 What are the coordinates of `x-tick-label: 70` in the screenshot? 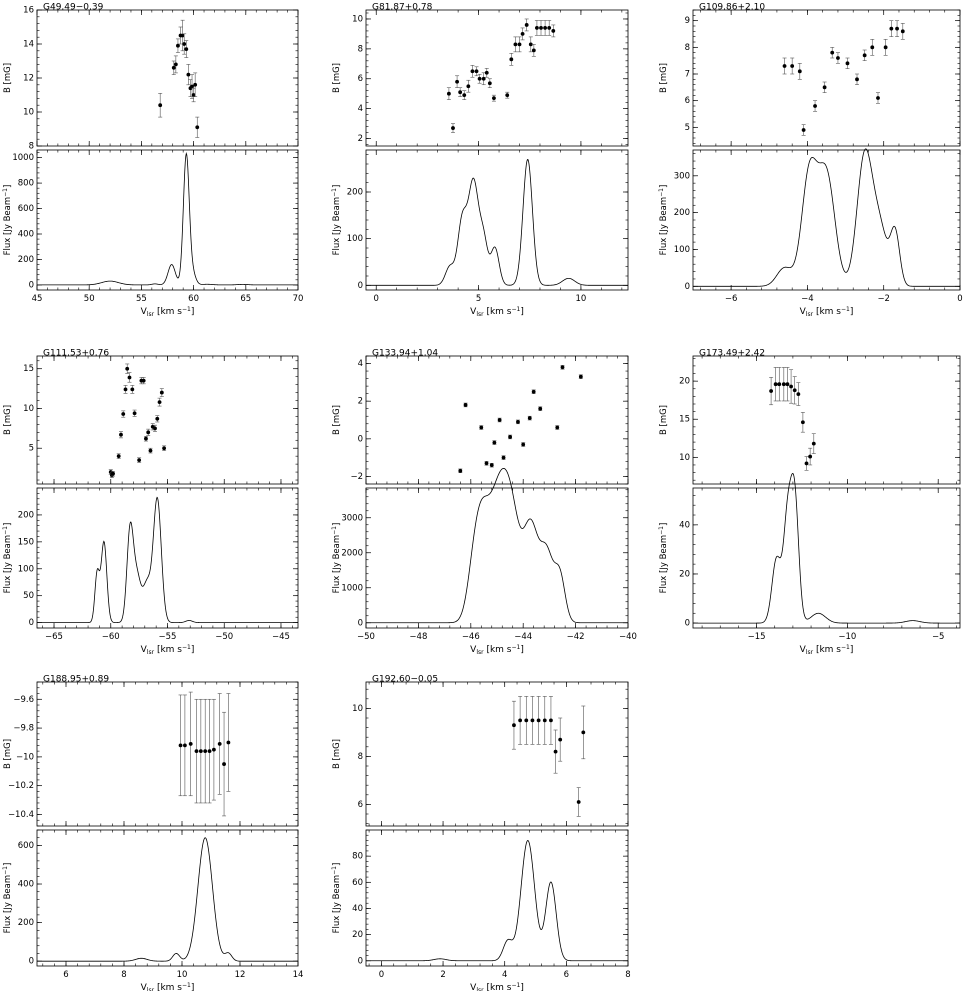 It's located at (298, 299).